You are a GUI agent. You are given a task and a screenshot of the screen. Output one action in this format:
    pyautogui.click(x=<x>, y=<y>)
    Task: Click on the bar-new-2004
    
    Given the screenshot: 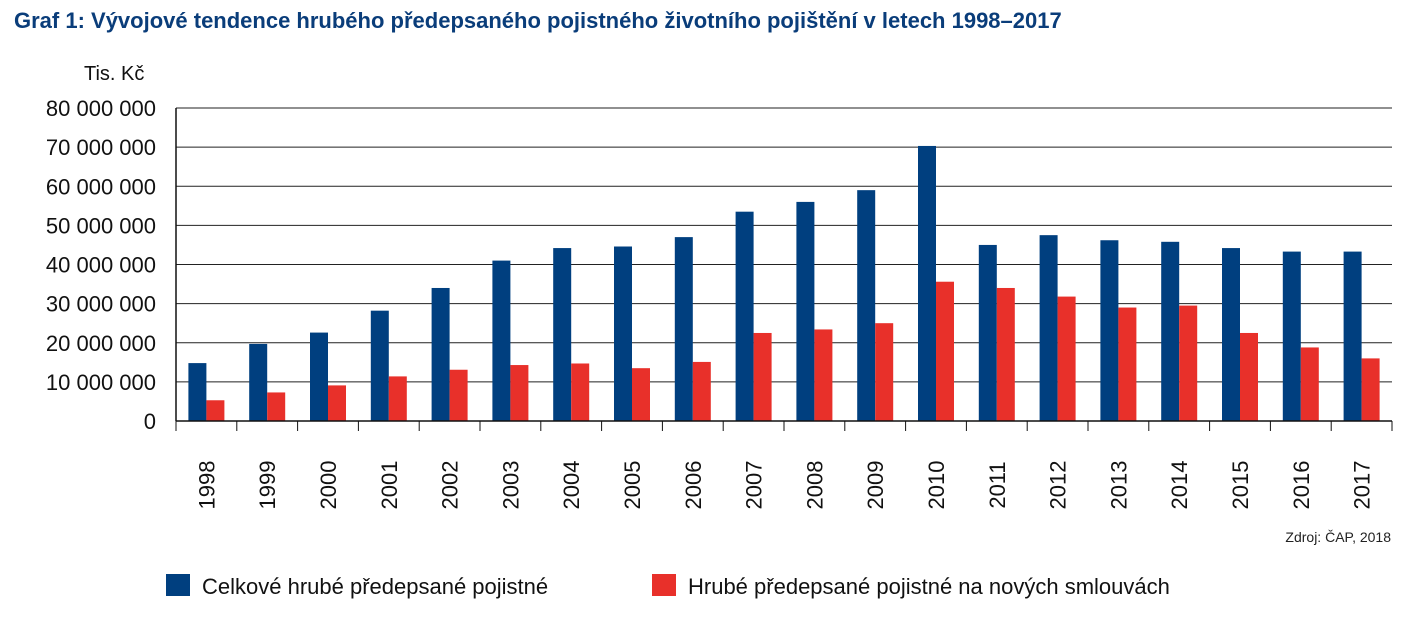 What is the action you would take?
    pyautogui.click(x=580, y=392)
    